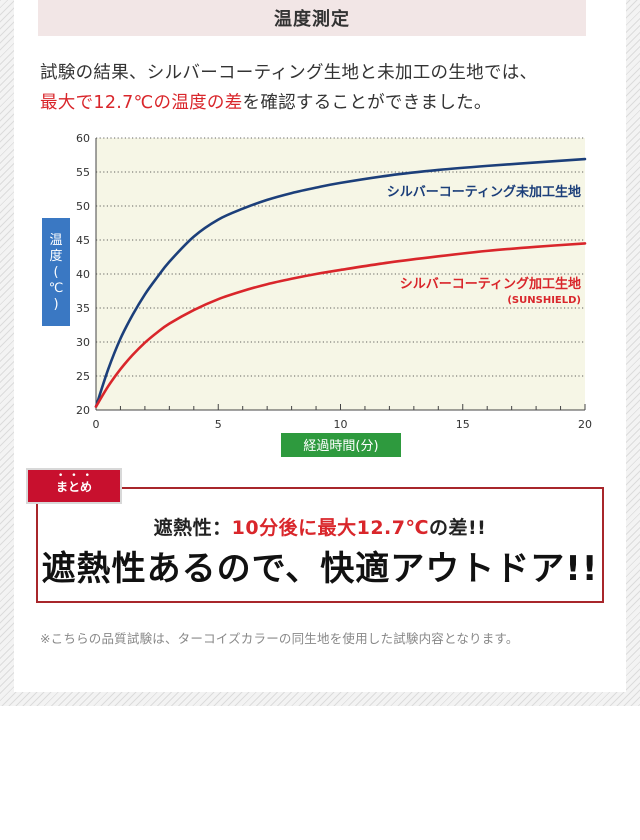  What do you see at coordinates (458, 528) in the screenshot?
I see `summary-line-1-suffix: の差!!` at bounding box center [458, 528].